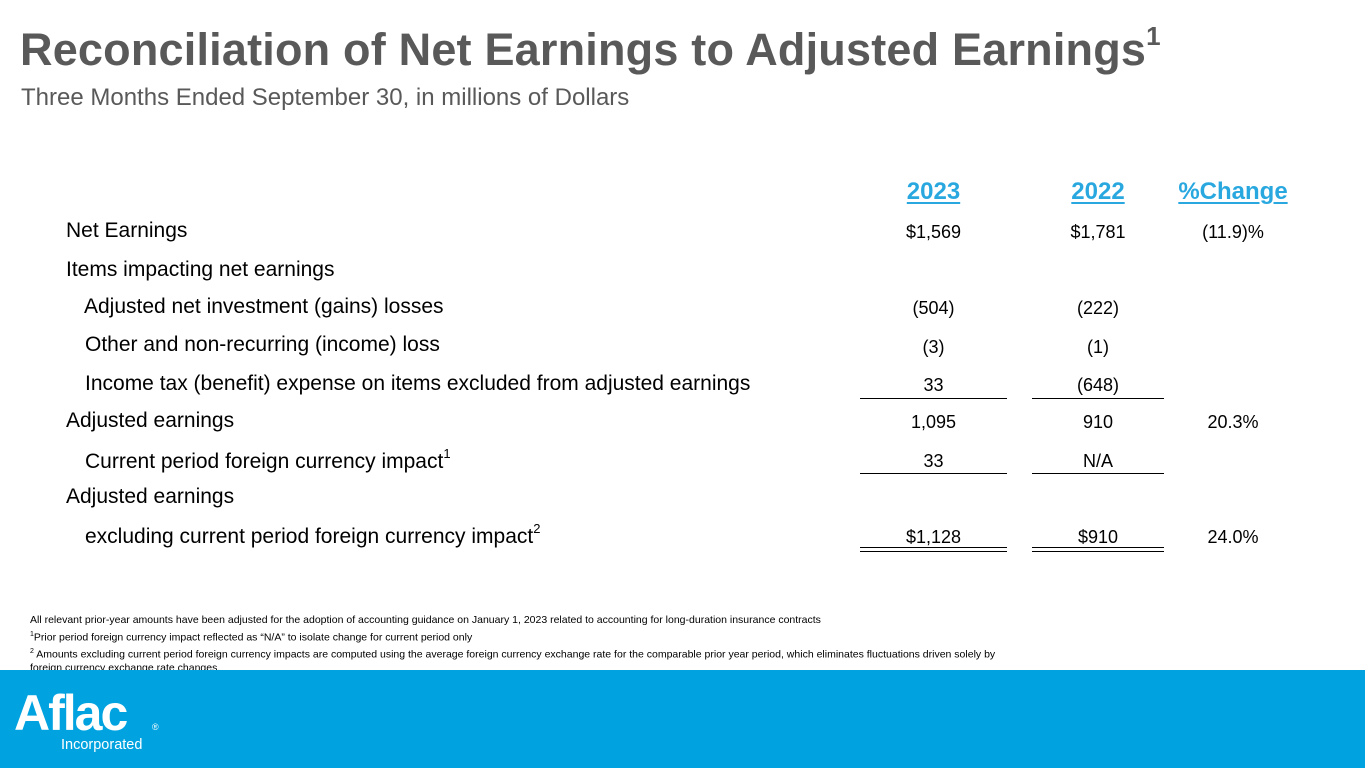  Describe the element at coordinates (70, 713) in the screenshot. I see `aflac-logo-wordmark: Aflac` at that location.